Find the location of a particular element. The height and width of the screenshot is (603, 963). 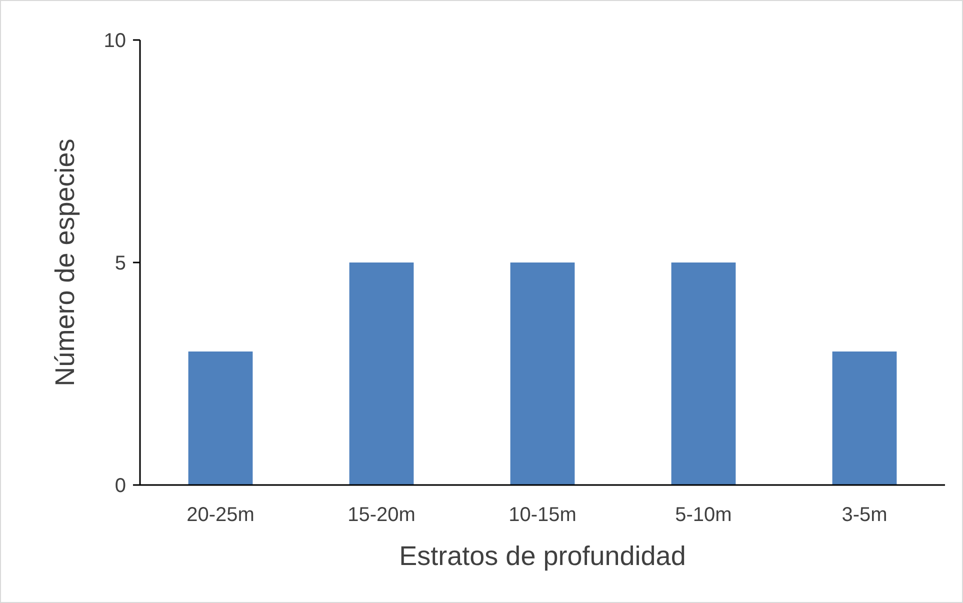

x-tick-label: 15-20m is located at coordinates (382, 515).